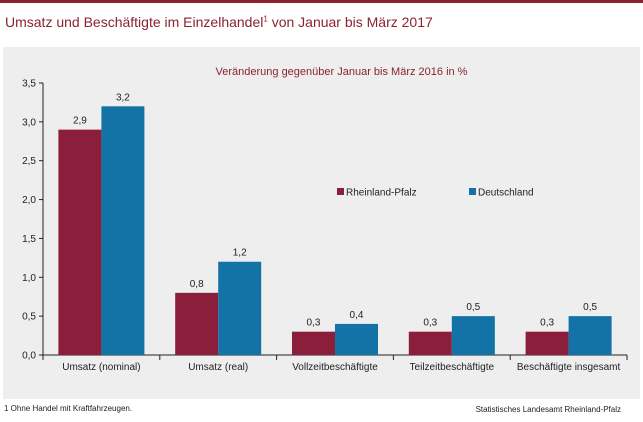 The width and height of the screenshot is (643, 422). Describe the element at coordinates (197, 284) in the screenshot. I see `data-label: 0,8` at that location.